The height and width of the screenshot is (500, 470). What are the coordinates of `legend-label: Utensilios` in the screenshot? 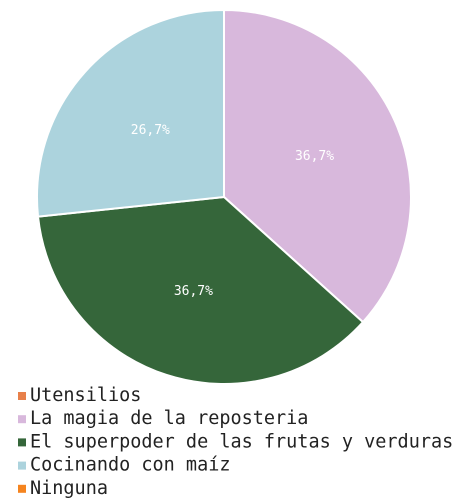 It's located at (85, 395).